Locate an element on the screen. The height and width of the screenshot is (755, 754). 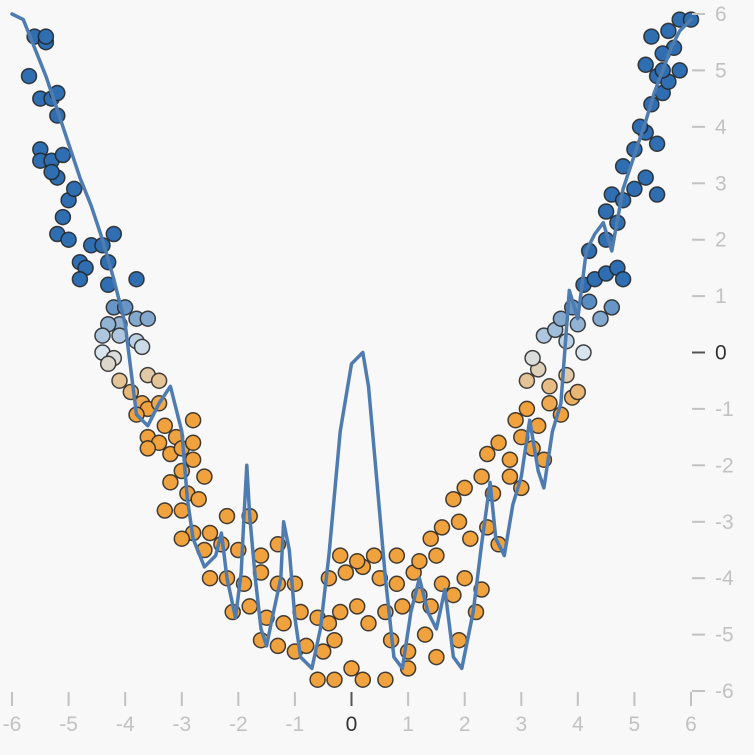
y-tick-label: -2 is located at coordinates (724, 465).